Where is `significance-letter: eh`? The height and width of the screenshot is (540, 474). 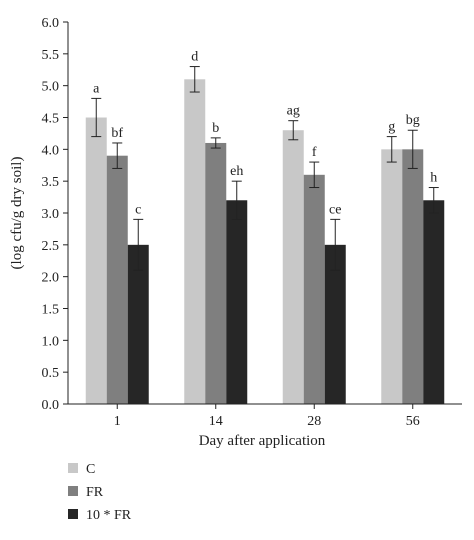
significance-letter: eh is located at coordinates (236, 171).